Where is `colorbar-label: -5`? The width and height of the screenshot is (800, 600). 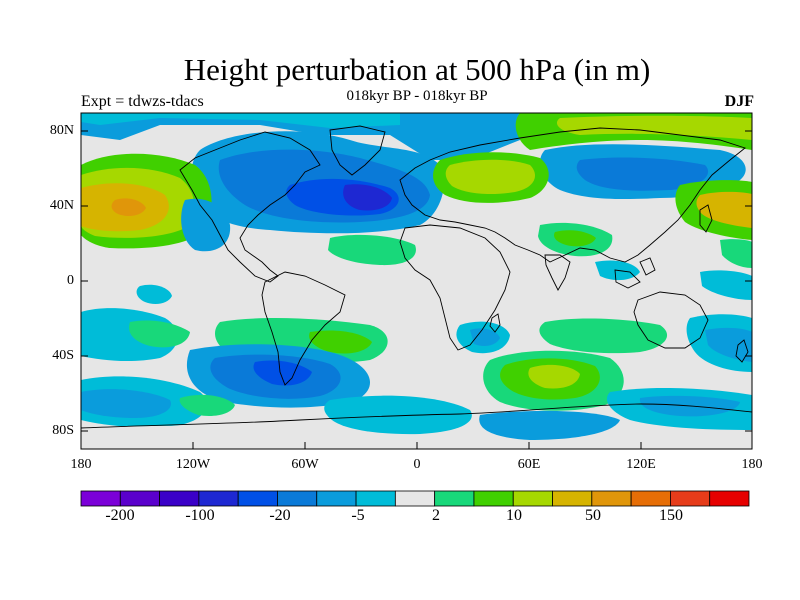
colorbar-label: -5 is located at coordinates (358, 515).